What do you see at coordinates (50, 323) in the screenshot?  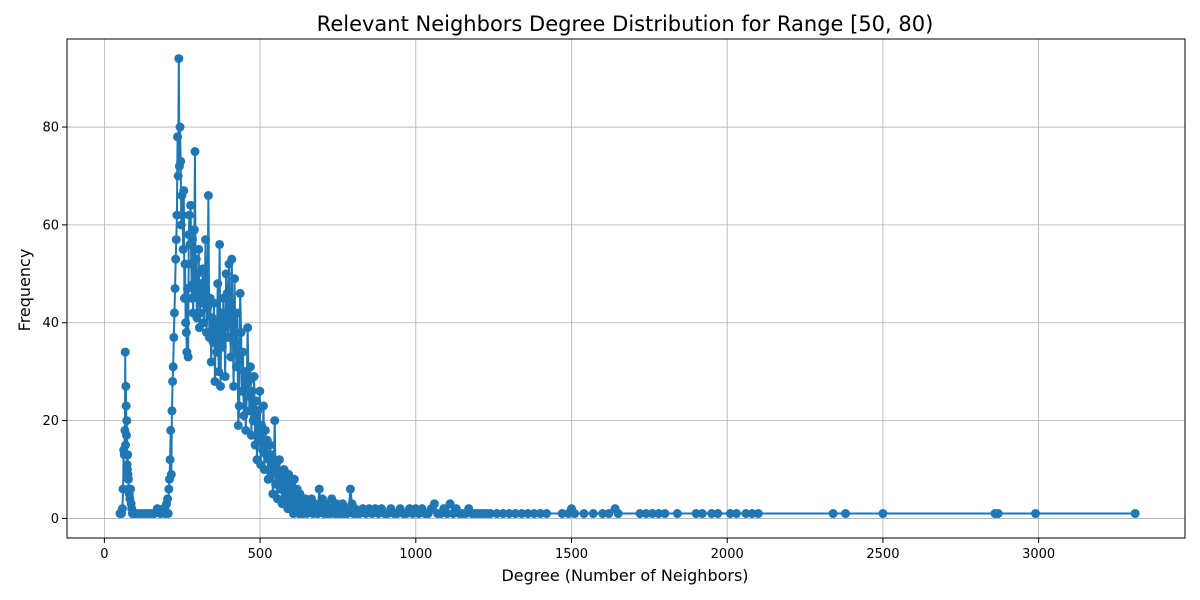 I see `y-tick-label: 40` at bounding box center [50, 323].